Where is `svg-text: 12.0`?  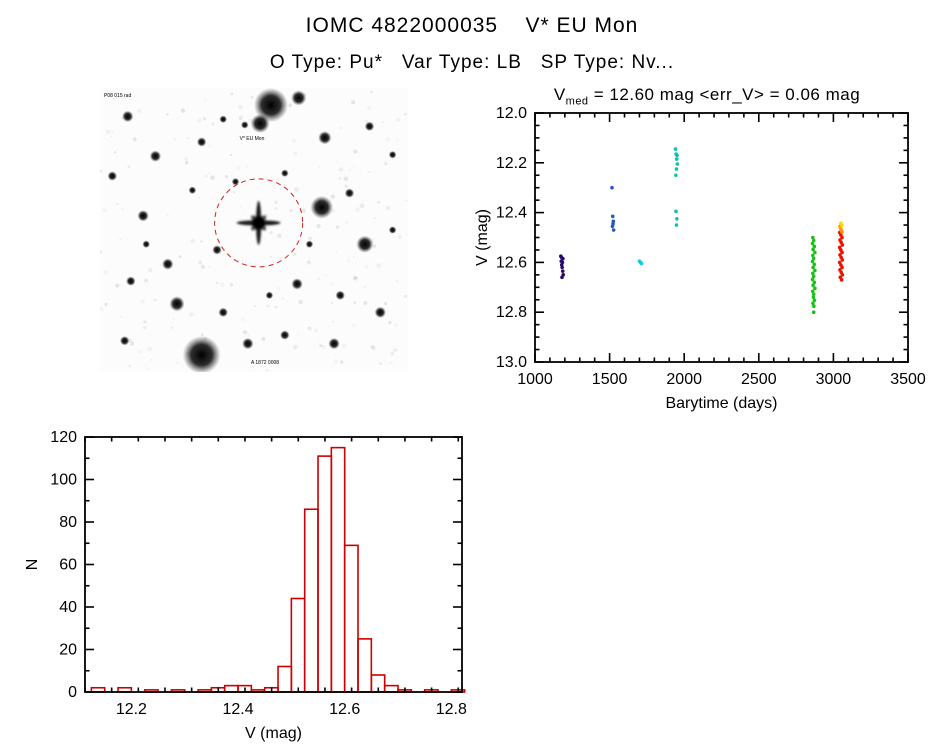
svg-text: 12.0 is located at coordinates (511, 113).